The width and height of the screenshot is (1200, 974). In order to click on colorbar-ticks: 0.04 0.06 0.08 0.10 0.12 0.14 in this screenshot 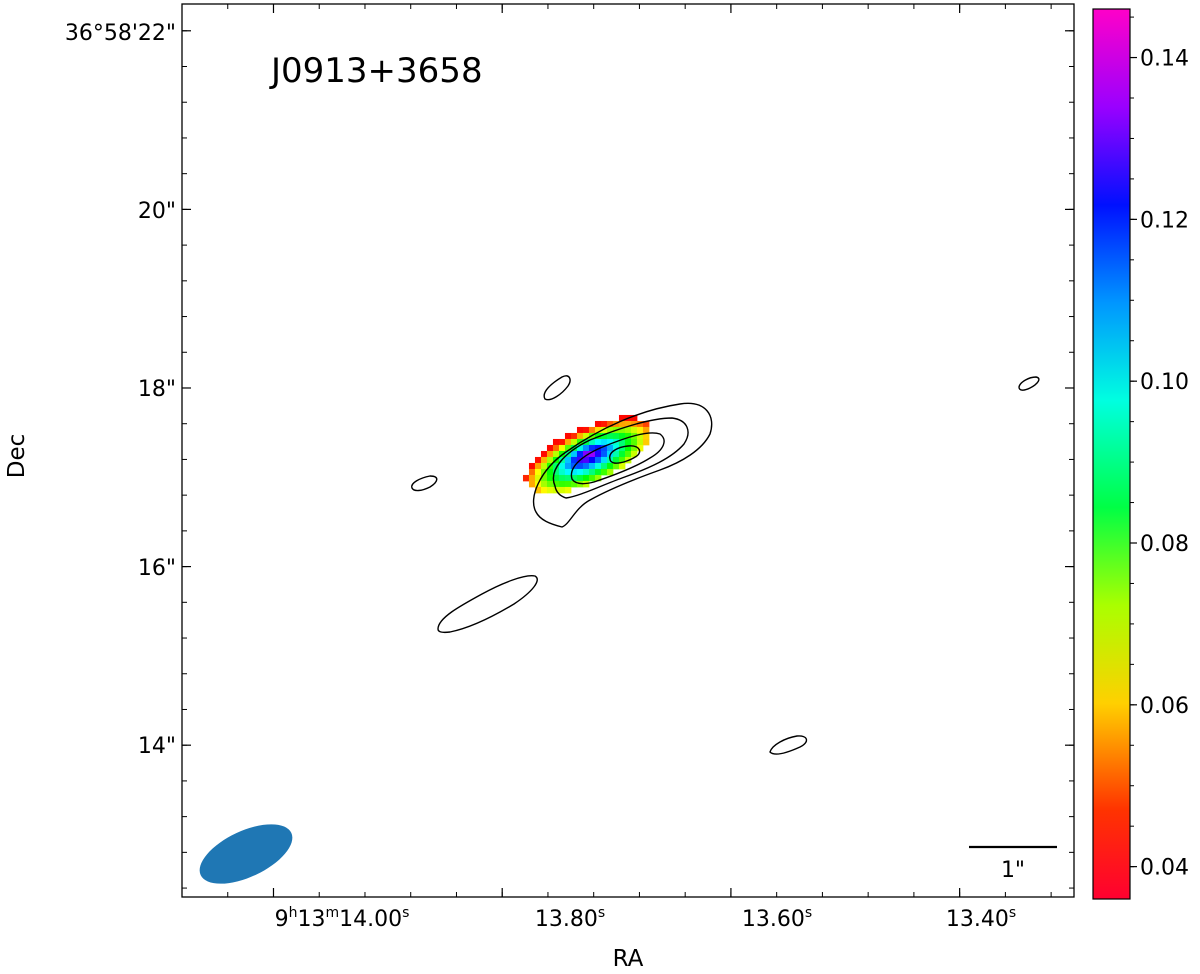, I will do `click(1159, 448)`.